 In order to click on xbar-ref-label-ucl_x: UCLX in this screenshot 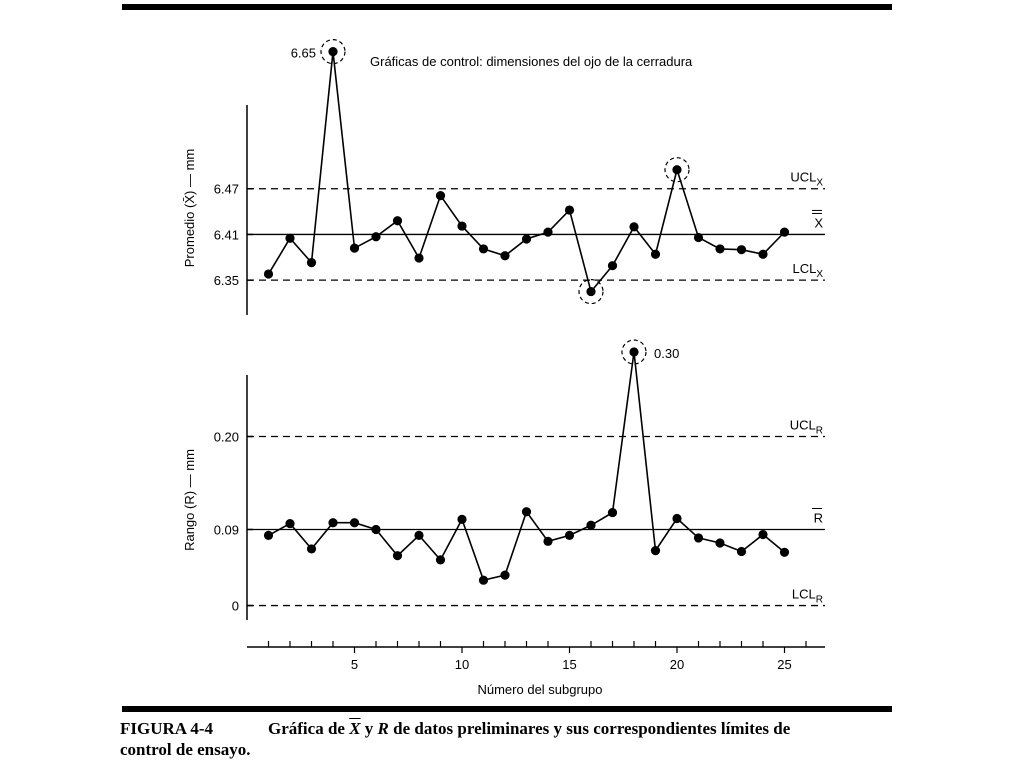, I will do `click(806, 179)`.